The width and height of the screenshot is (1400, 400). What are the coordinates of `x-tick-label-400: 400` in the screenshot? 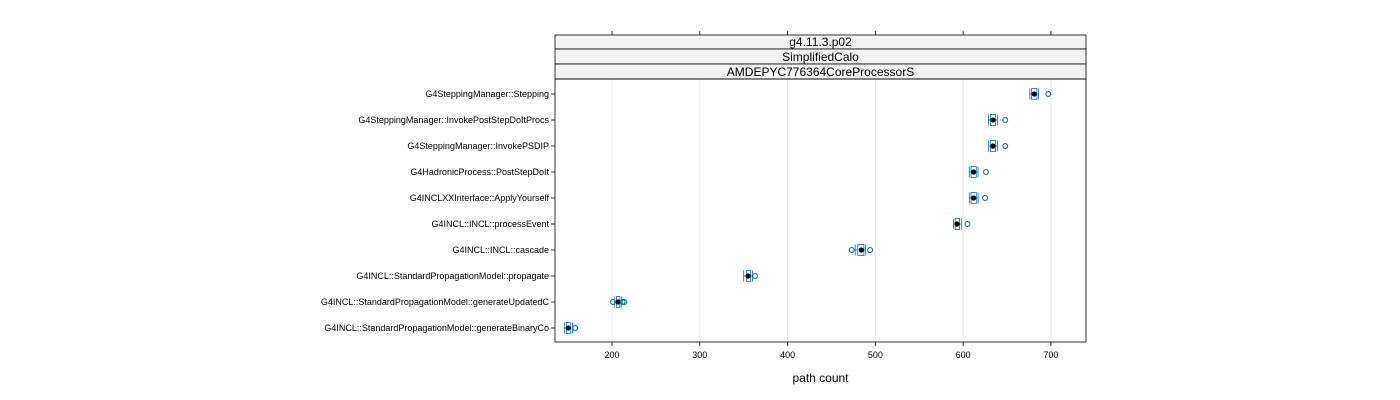 It's located at (787, 355).